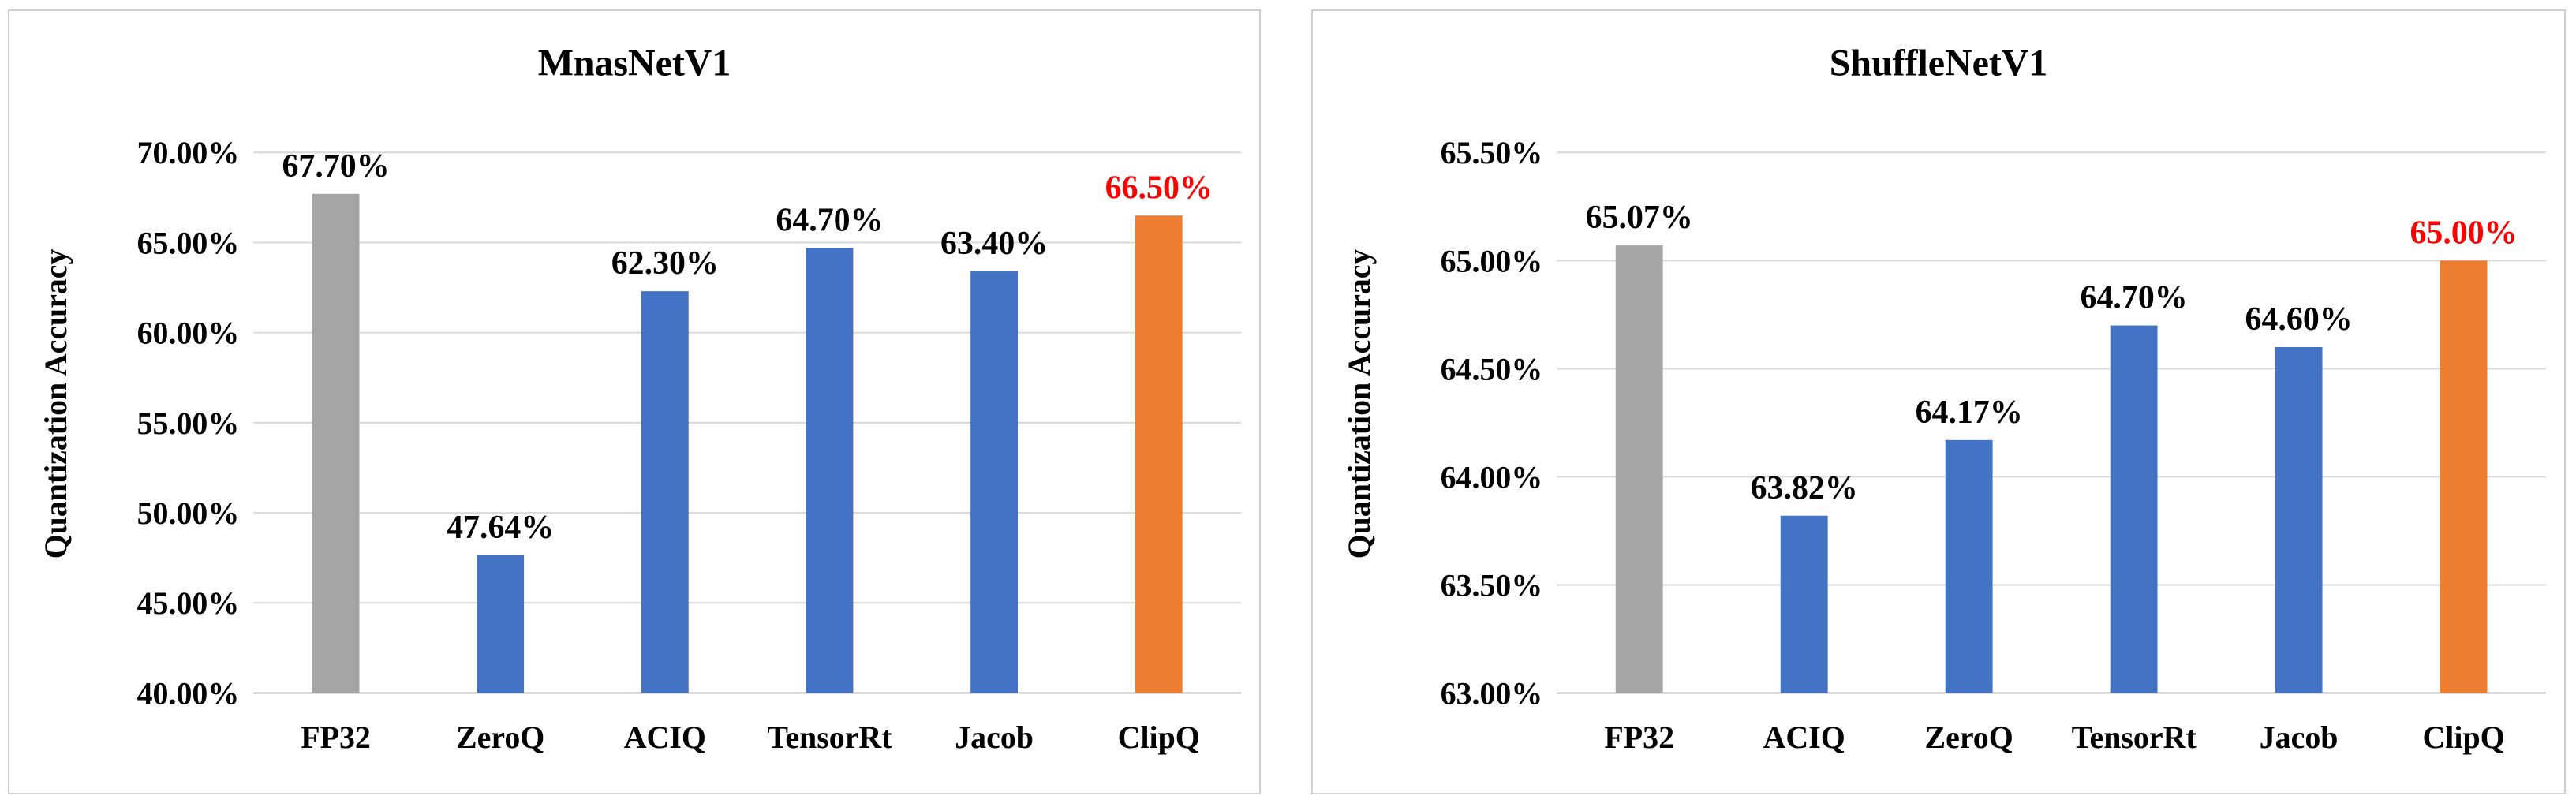 Image resolution: width=2576 pixels, height=807 pixels. I want to click on chart-title: MnasNetV1, so click(634, 63).